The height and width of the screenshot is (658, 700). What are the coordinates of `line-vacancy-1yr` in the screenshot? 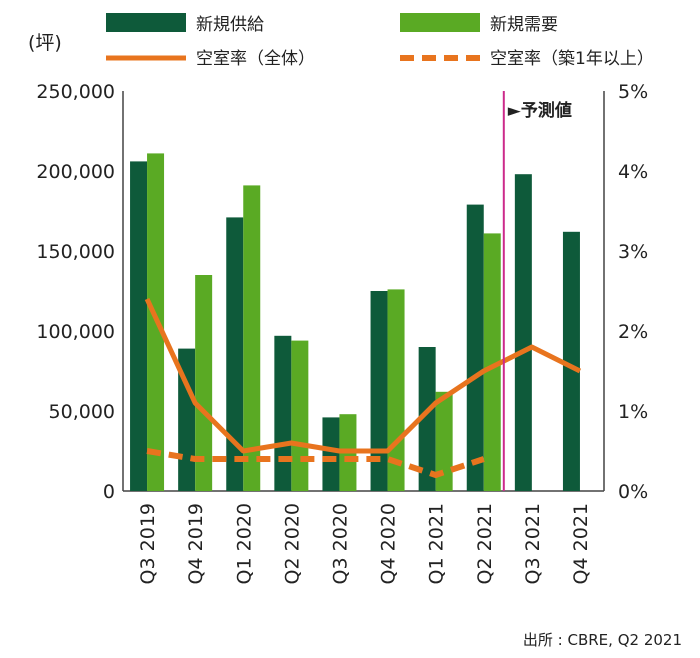 It's located at (315, 463).